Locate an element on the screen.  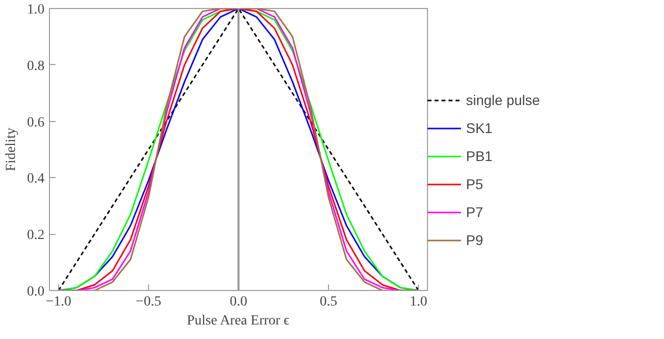
legend-label: P7 is located at coordinates (475, 212).